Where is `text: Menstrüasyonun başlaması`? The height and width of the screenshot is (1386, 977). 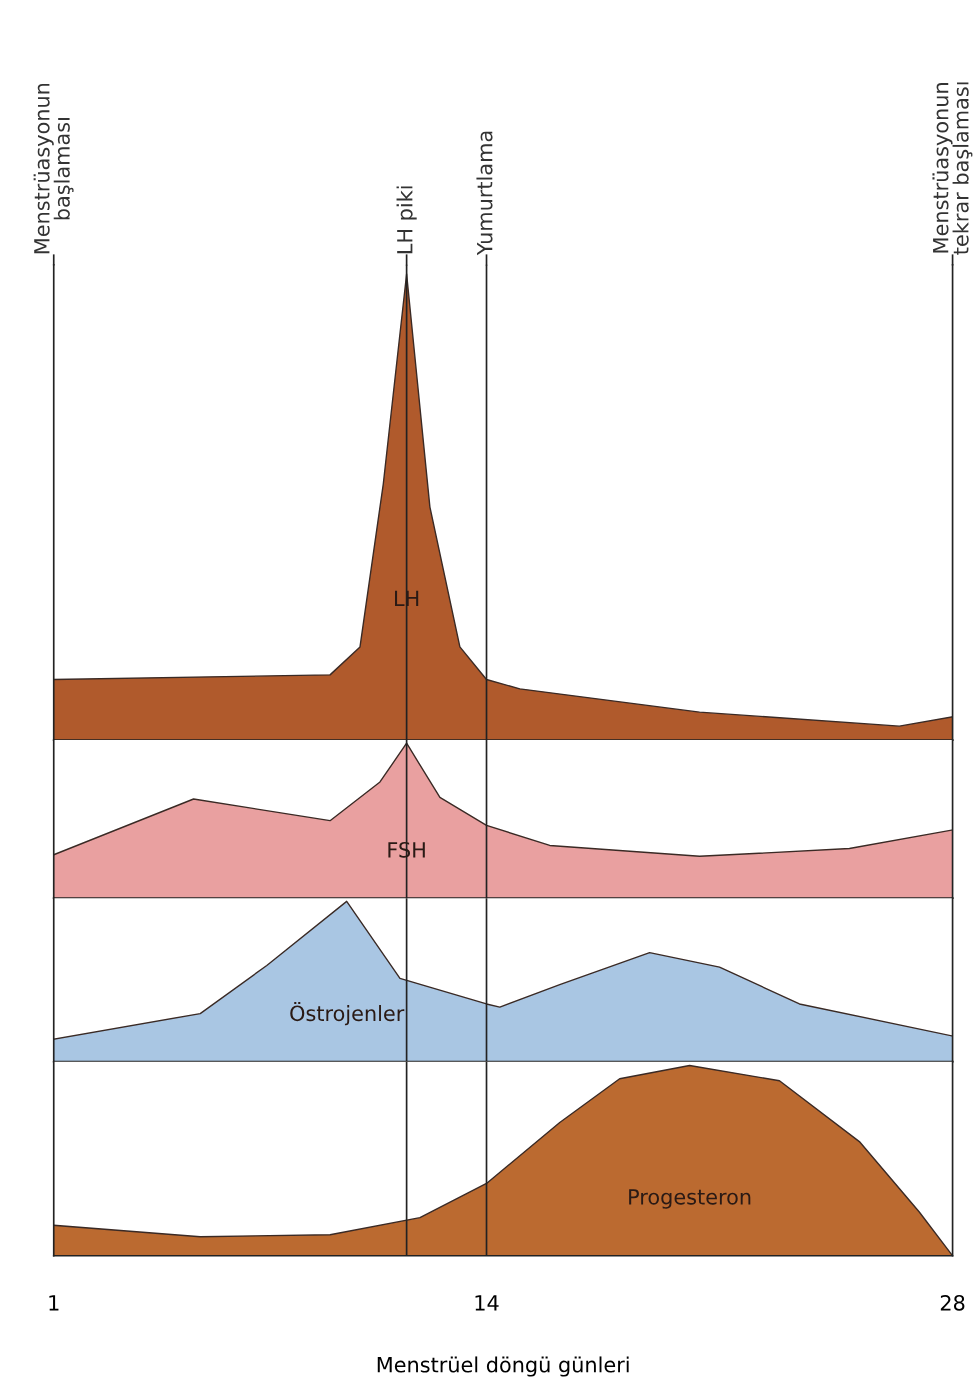
text: Menstrüasyonun başlaması is located at coordinates (53, 168).